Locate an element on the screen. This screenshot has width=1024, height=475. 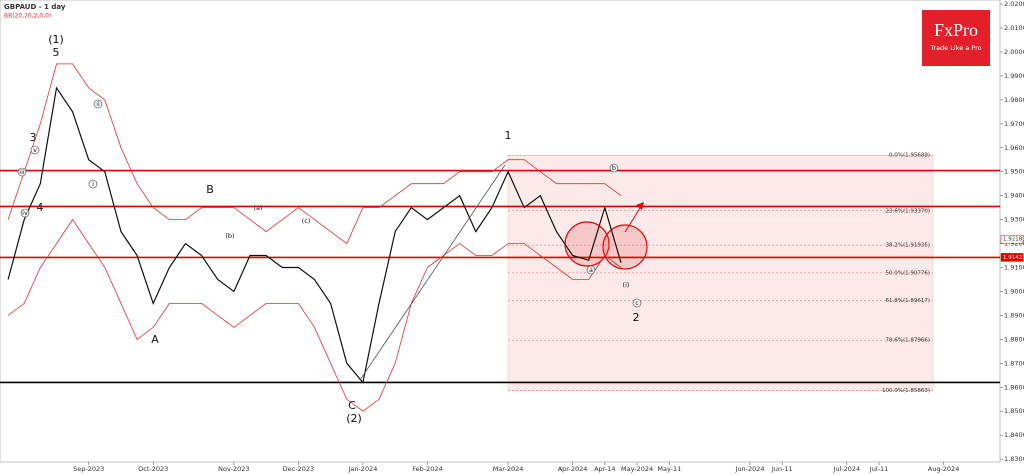
wave-label: iii is located at coordinates (22, 172).